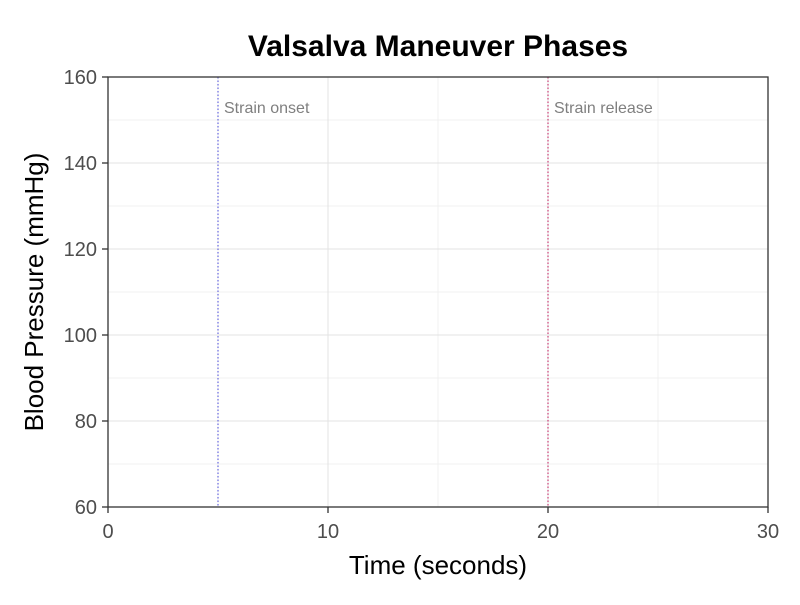 The image size is (800, 605). What do you see at coordinates (438, 46) in the screenshot?
I see `chart-title: Valsalva Maneuver Phases` at bounding box center [438, 46].